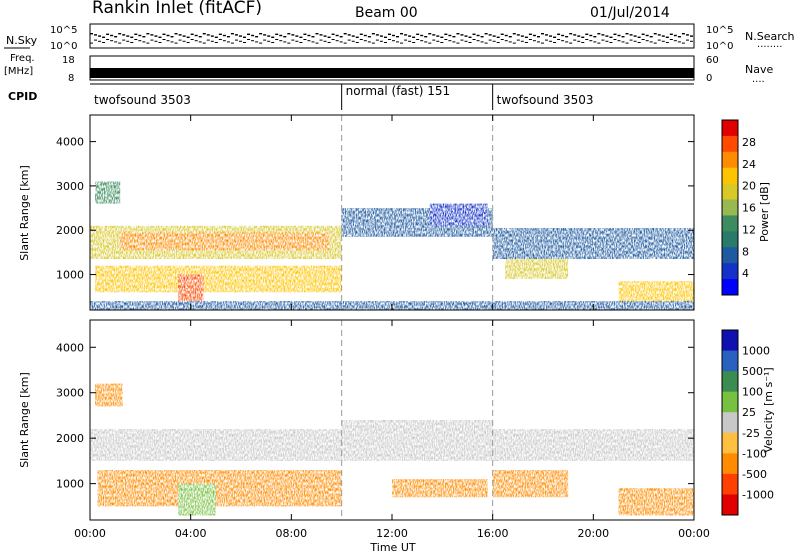 The height and width of the screenshot is (554, 800). I want to click on y-tick-label: 3000, so click(70, 186).